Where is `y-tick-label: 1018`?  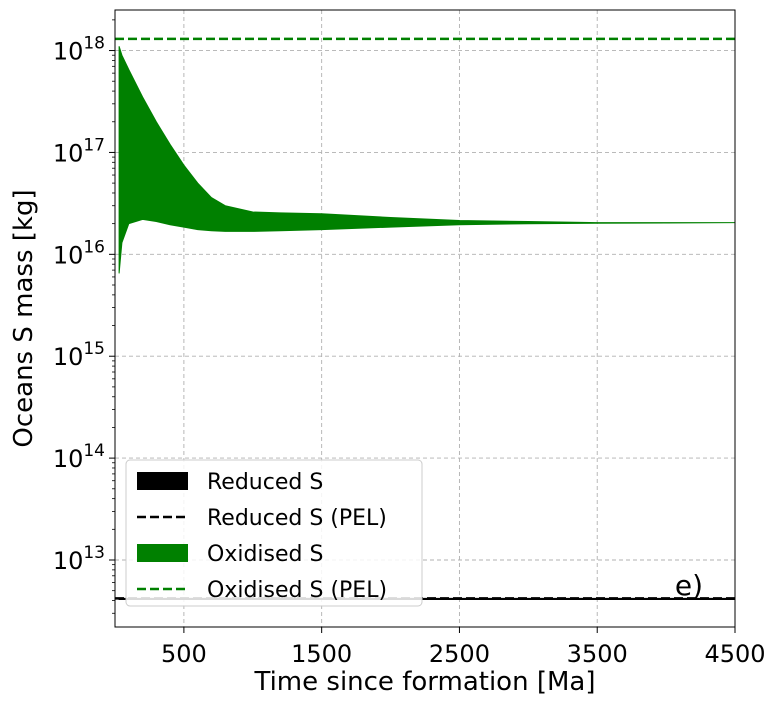 y-tick-label: 1018 is located at coordinates (79, 50).